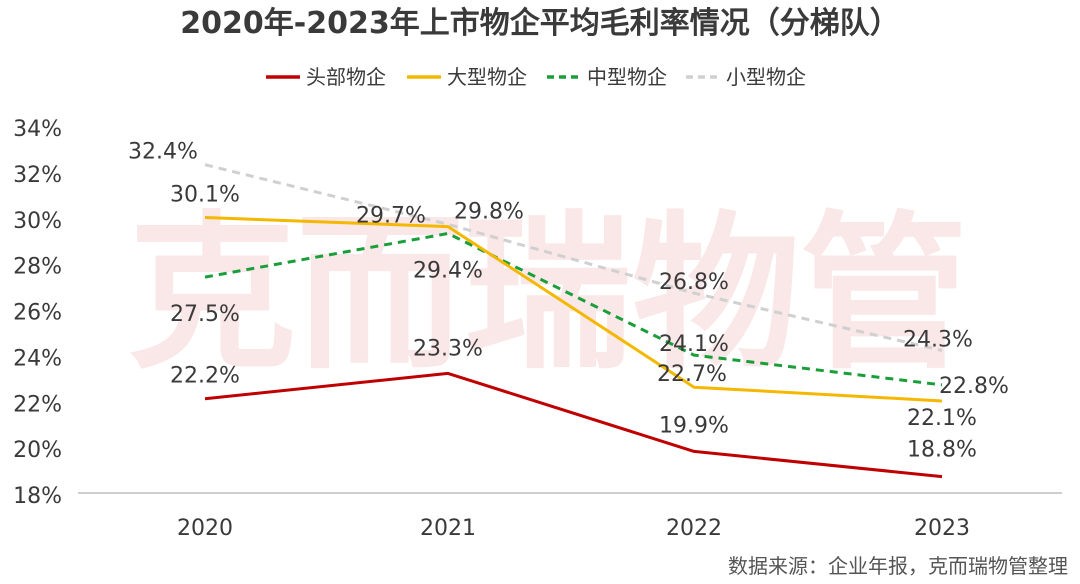 The width and height of the screenshot is (1080, 584). What do you see at coordinates (766, 77) in the screenshot?
I see `legend-label: 小型物企` at bounding box center [766, 77].